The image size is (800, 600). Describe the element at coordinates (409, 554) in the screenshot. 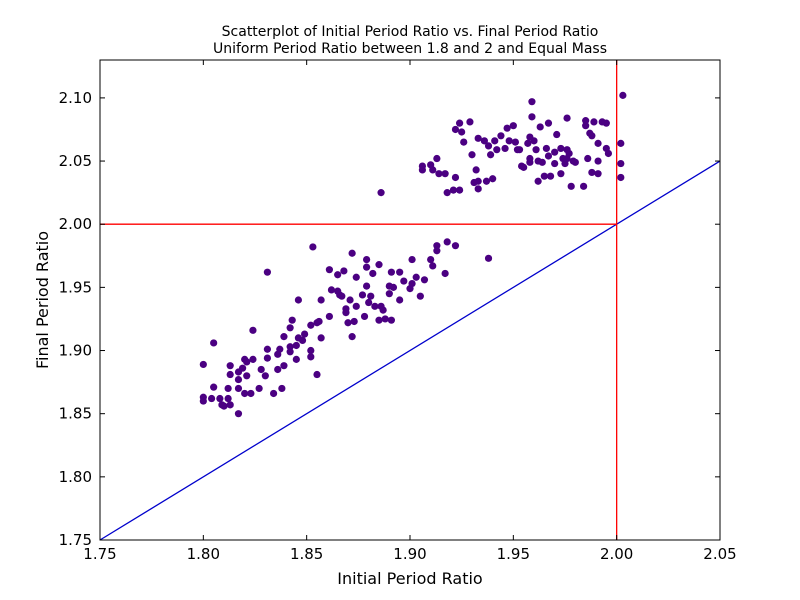

I see `x-tick-label: 1.90` at that location.